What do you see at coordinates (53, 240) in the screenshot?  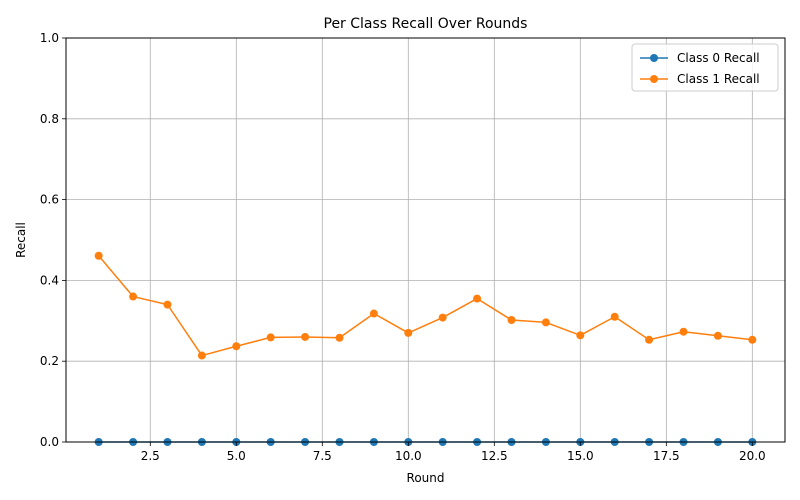 I see `y-axis-ticks: 0.0 0.2 0.4 0.6 0.8 1.0` at bounding box center [53, 240].